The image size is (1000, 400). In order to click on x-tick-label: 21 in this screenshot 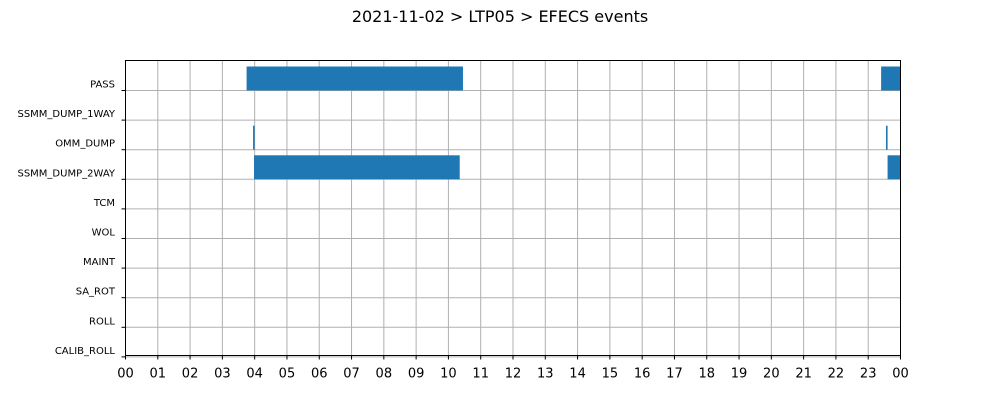, I will do `click(803, 374)`.